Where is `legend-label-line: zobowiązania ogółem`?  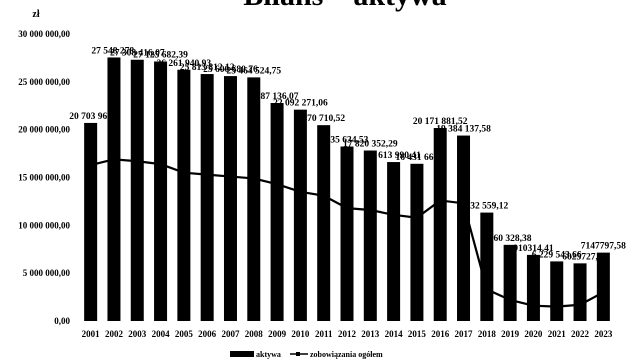
legend-label-line: zobowiązania ogółem is located at coordinates (346, 354).